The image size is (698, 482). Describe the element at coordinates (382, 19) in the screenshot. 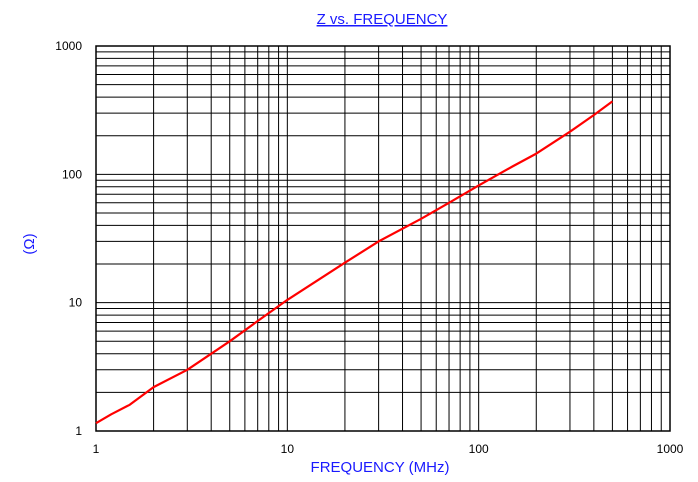

I see `chart-title: Z vs. FREQUENCY` at that location.